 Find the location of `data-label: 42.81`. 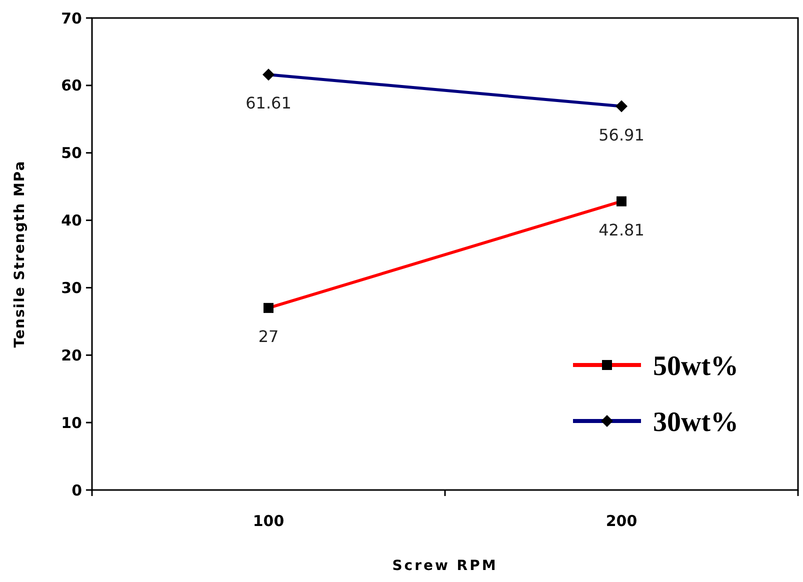

data-label: 42.81 is located at coordinates (621, 230).